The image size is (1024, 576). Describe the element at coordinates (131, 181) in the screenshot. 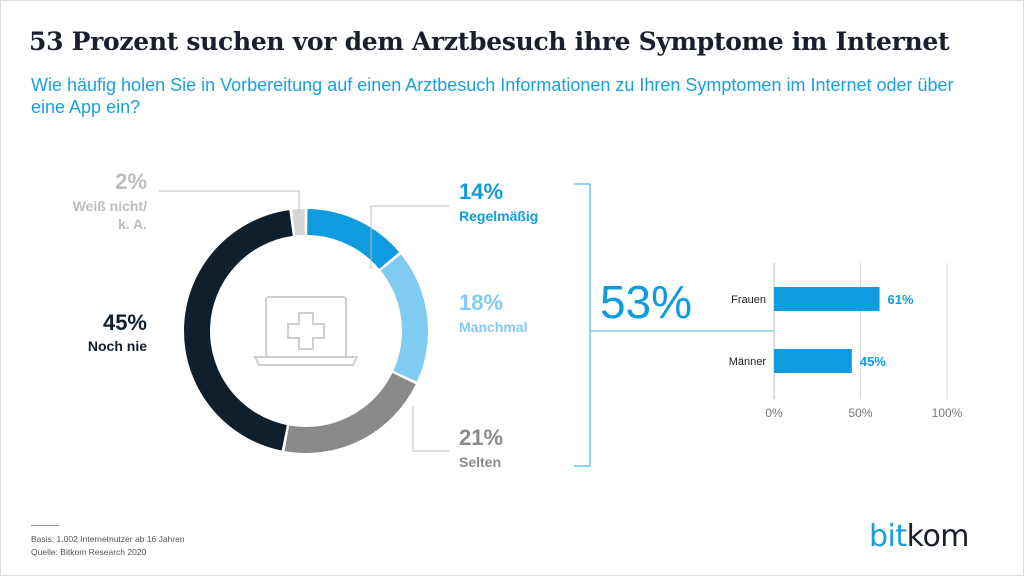

I see `slice-value-wei-nicht-k-a: 2%` at that location.